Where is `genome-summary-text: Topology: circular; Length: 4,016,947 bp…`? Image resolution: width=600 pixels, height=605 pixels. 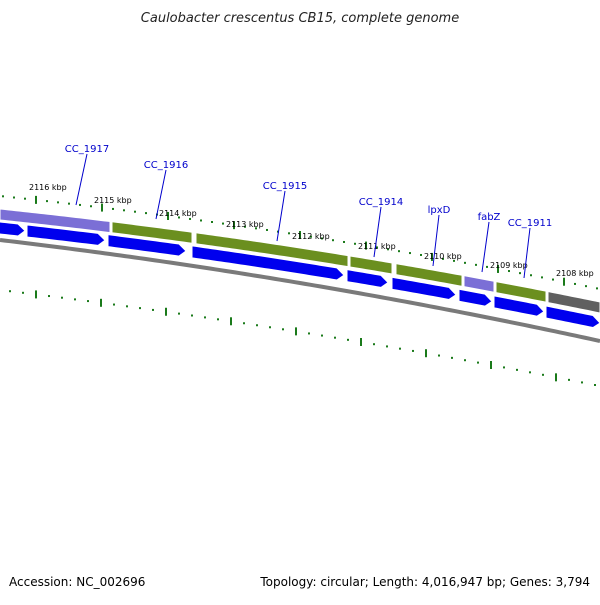 genome-summary-text: Topology: circular; Length: 4,016,947 bp… is located at coordinates (424, 582).